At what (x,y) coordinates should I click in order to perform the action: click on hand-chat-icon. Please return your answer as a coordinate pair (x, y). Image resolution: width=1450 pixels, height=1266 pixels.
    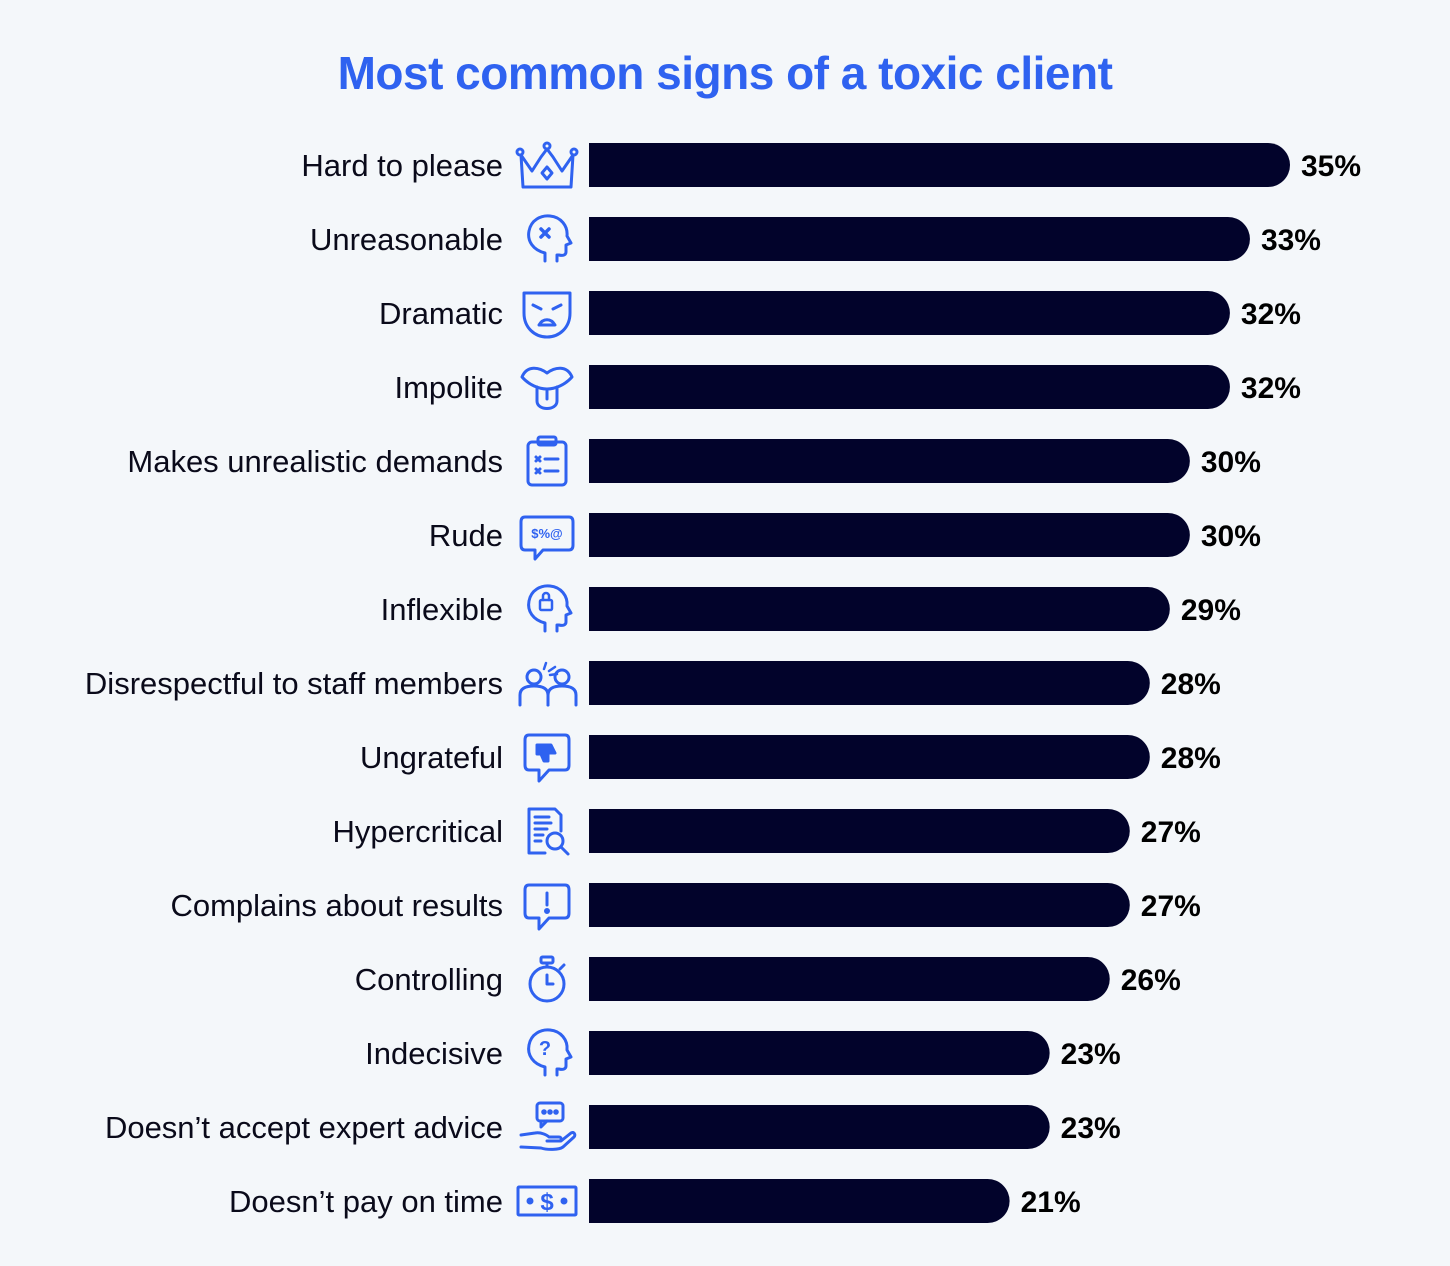
    Looking at the image, I should click on (548, 1126).